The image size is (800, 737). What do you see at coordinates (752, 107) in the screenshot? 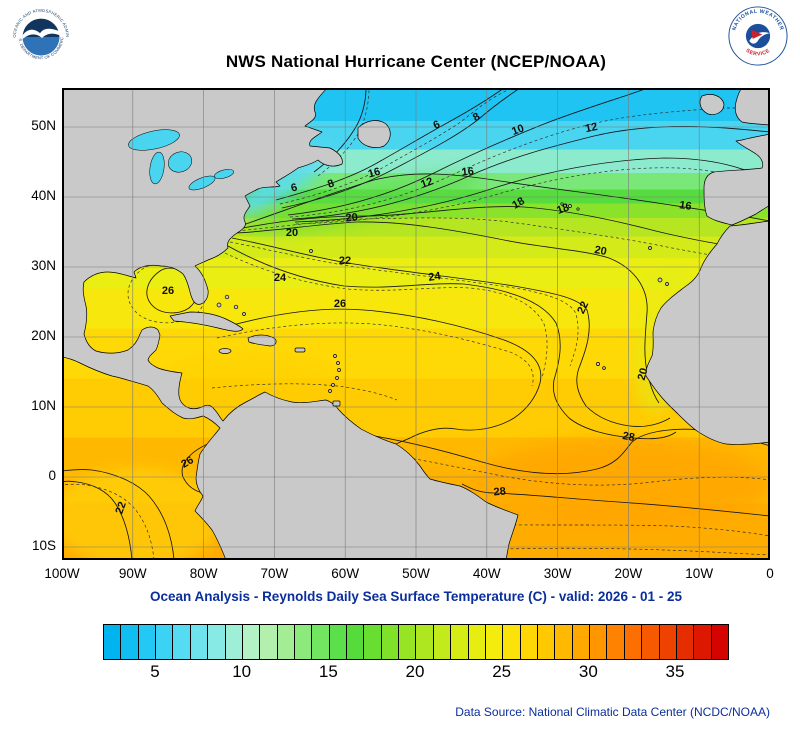
I see `land-british-isles` at bounding box center [752, 107].